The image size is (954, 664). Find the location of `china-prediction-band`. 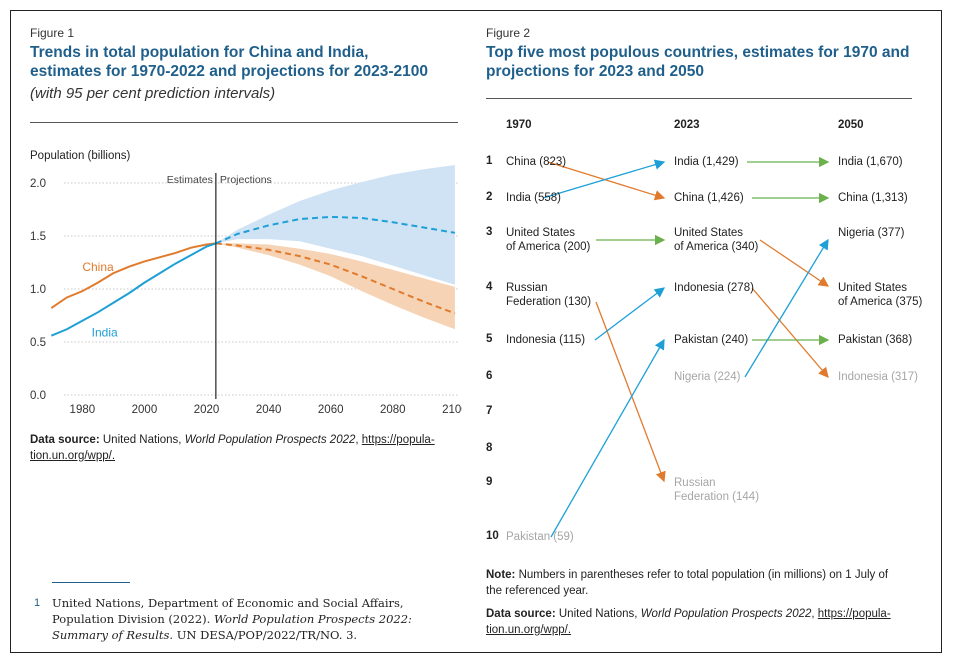

china-prediction-band is located at coordinates (335, 286).